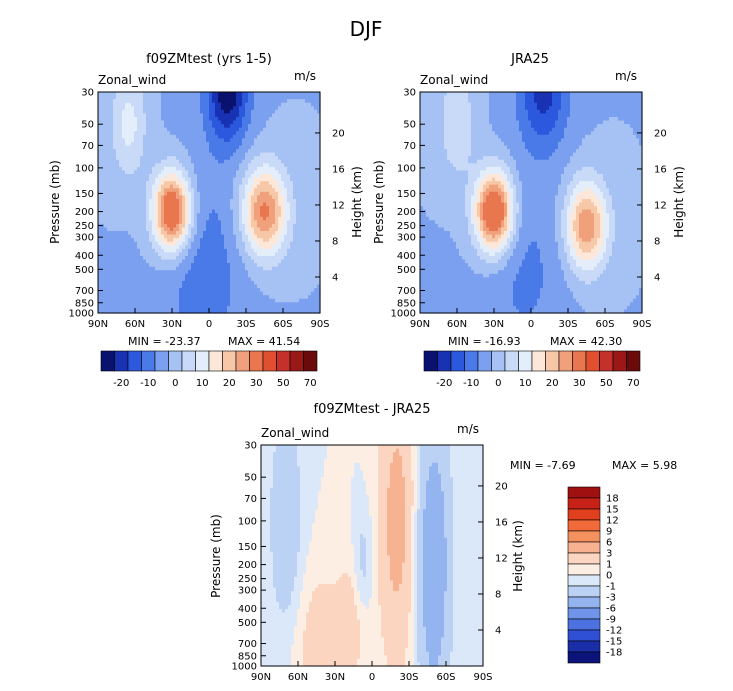 This screenshot has width=733, height=691. Describe the element at coordinates (626, 76) in the screenshot. I see `units-label: m/s` at that location.